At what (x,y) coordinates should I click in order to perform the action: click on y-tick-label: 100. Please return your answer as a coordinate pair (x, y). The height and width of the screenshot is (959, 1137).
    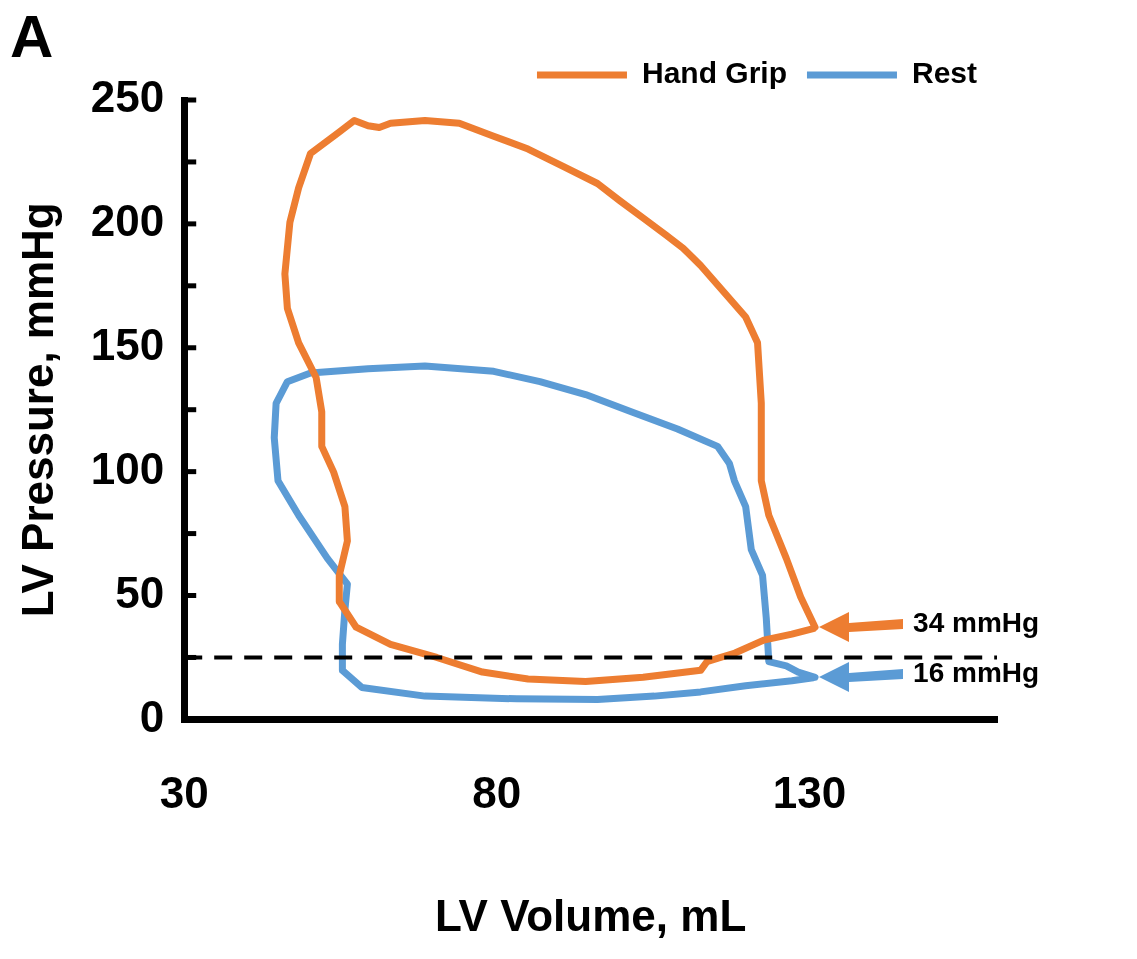
    Looking at the image, I should click on (127, 468).